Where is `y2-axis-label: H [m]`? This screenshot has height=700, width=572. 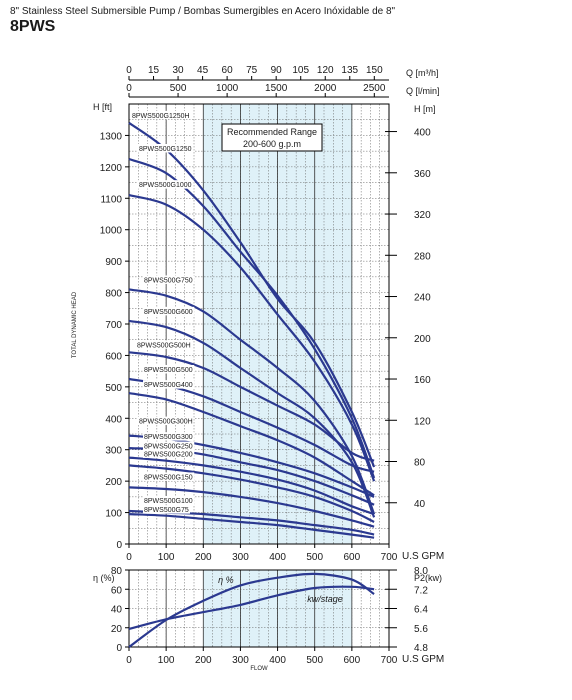 y2-axis-label: H [m] is located at coordinates (425, 109).